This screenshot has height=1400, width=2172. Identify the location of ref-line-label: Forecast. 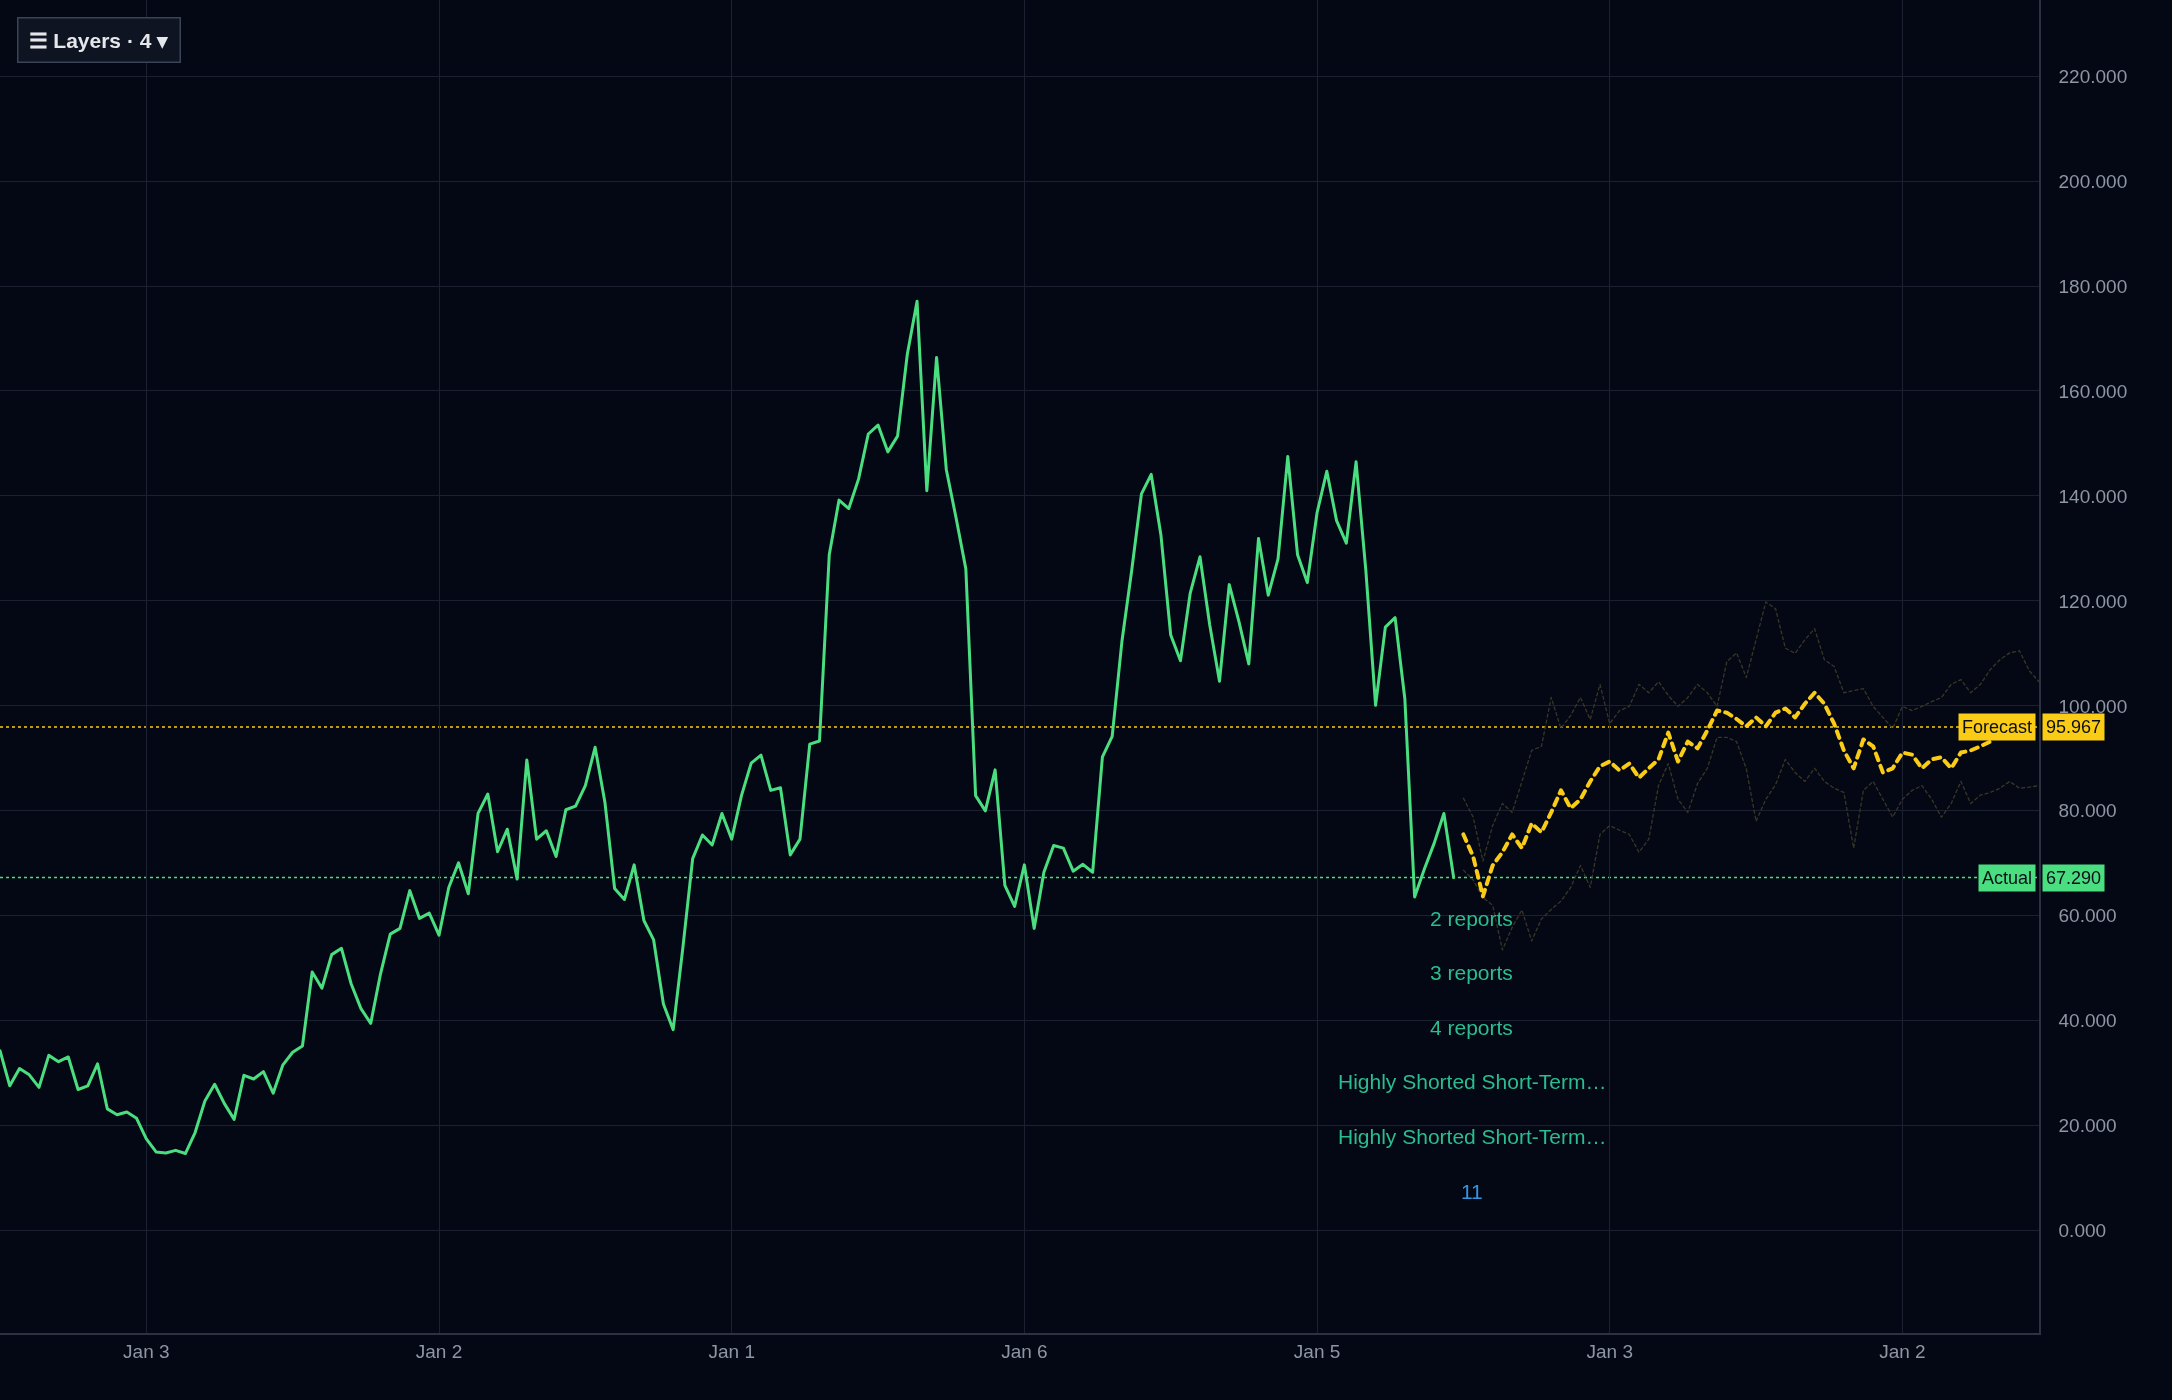
(1997, 727).